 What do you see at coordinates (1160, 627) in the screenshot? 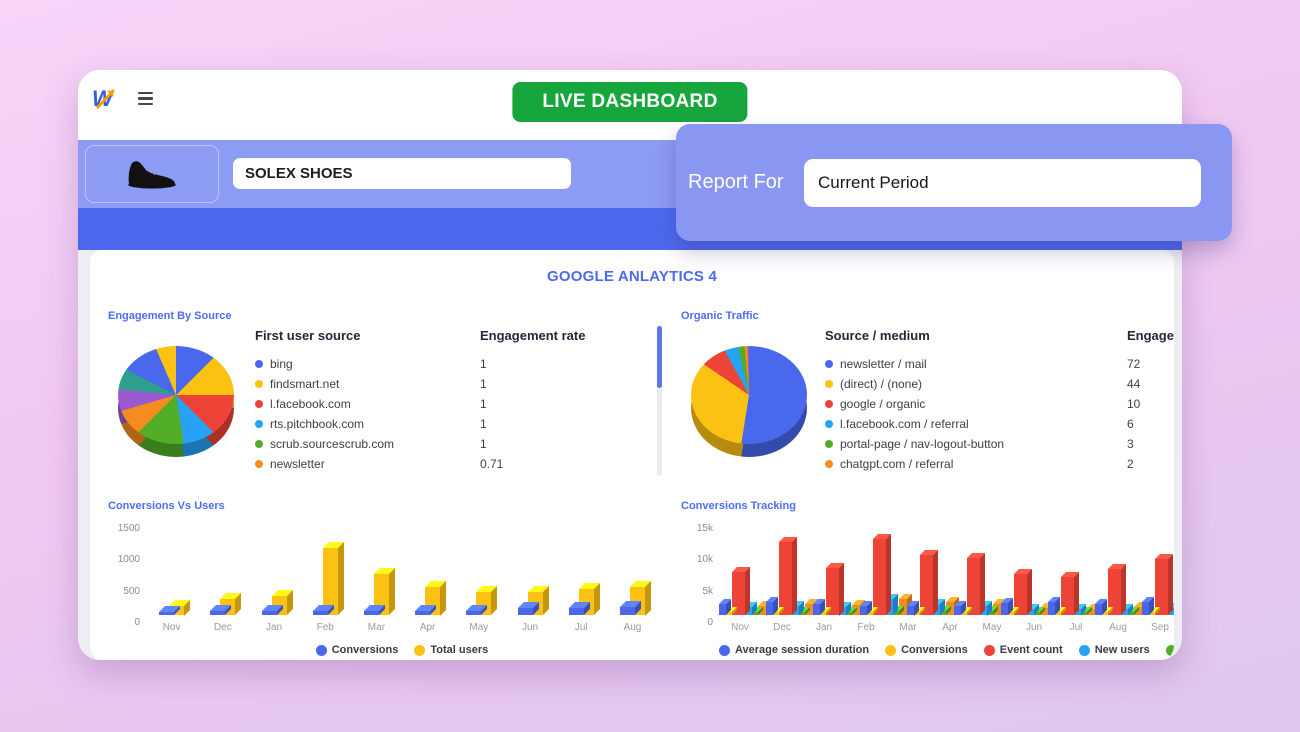
I see `x-tick: Sep` at bounding box center [1160, 627].